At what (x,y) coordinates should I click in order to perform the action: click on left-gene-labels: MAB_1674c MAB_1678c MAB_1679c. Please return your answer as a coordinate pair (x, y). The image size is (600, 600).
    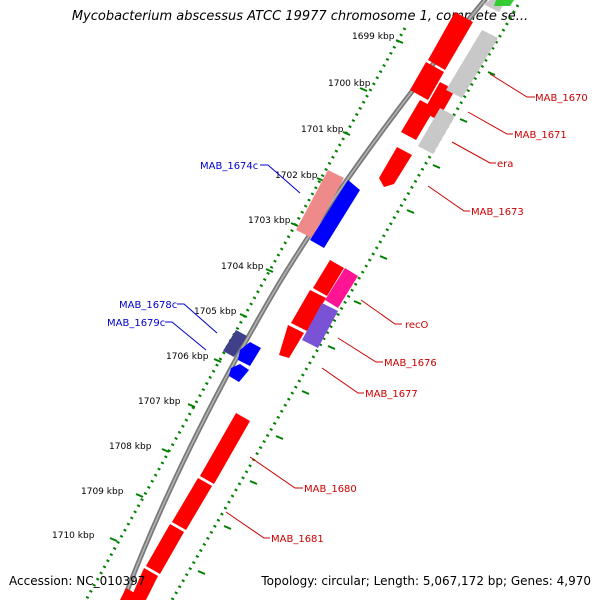
    Looking at the image, I should click on (182, 245).